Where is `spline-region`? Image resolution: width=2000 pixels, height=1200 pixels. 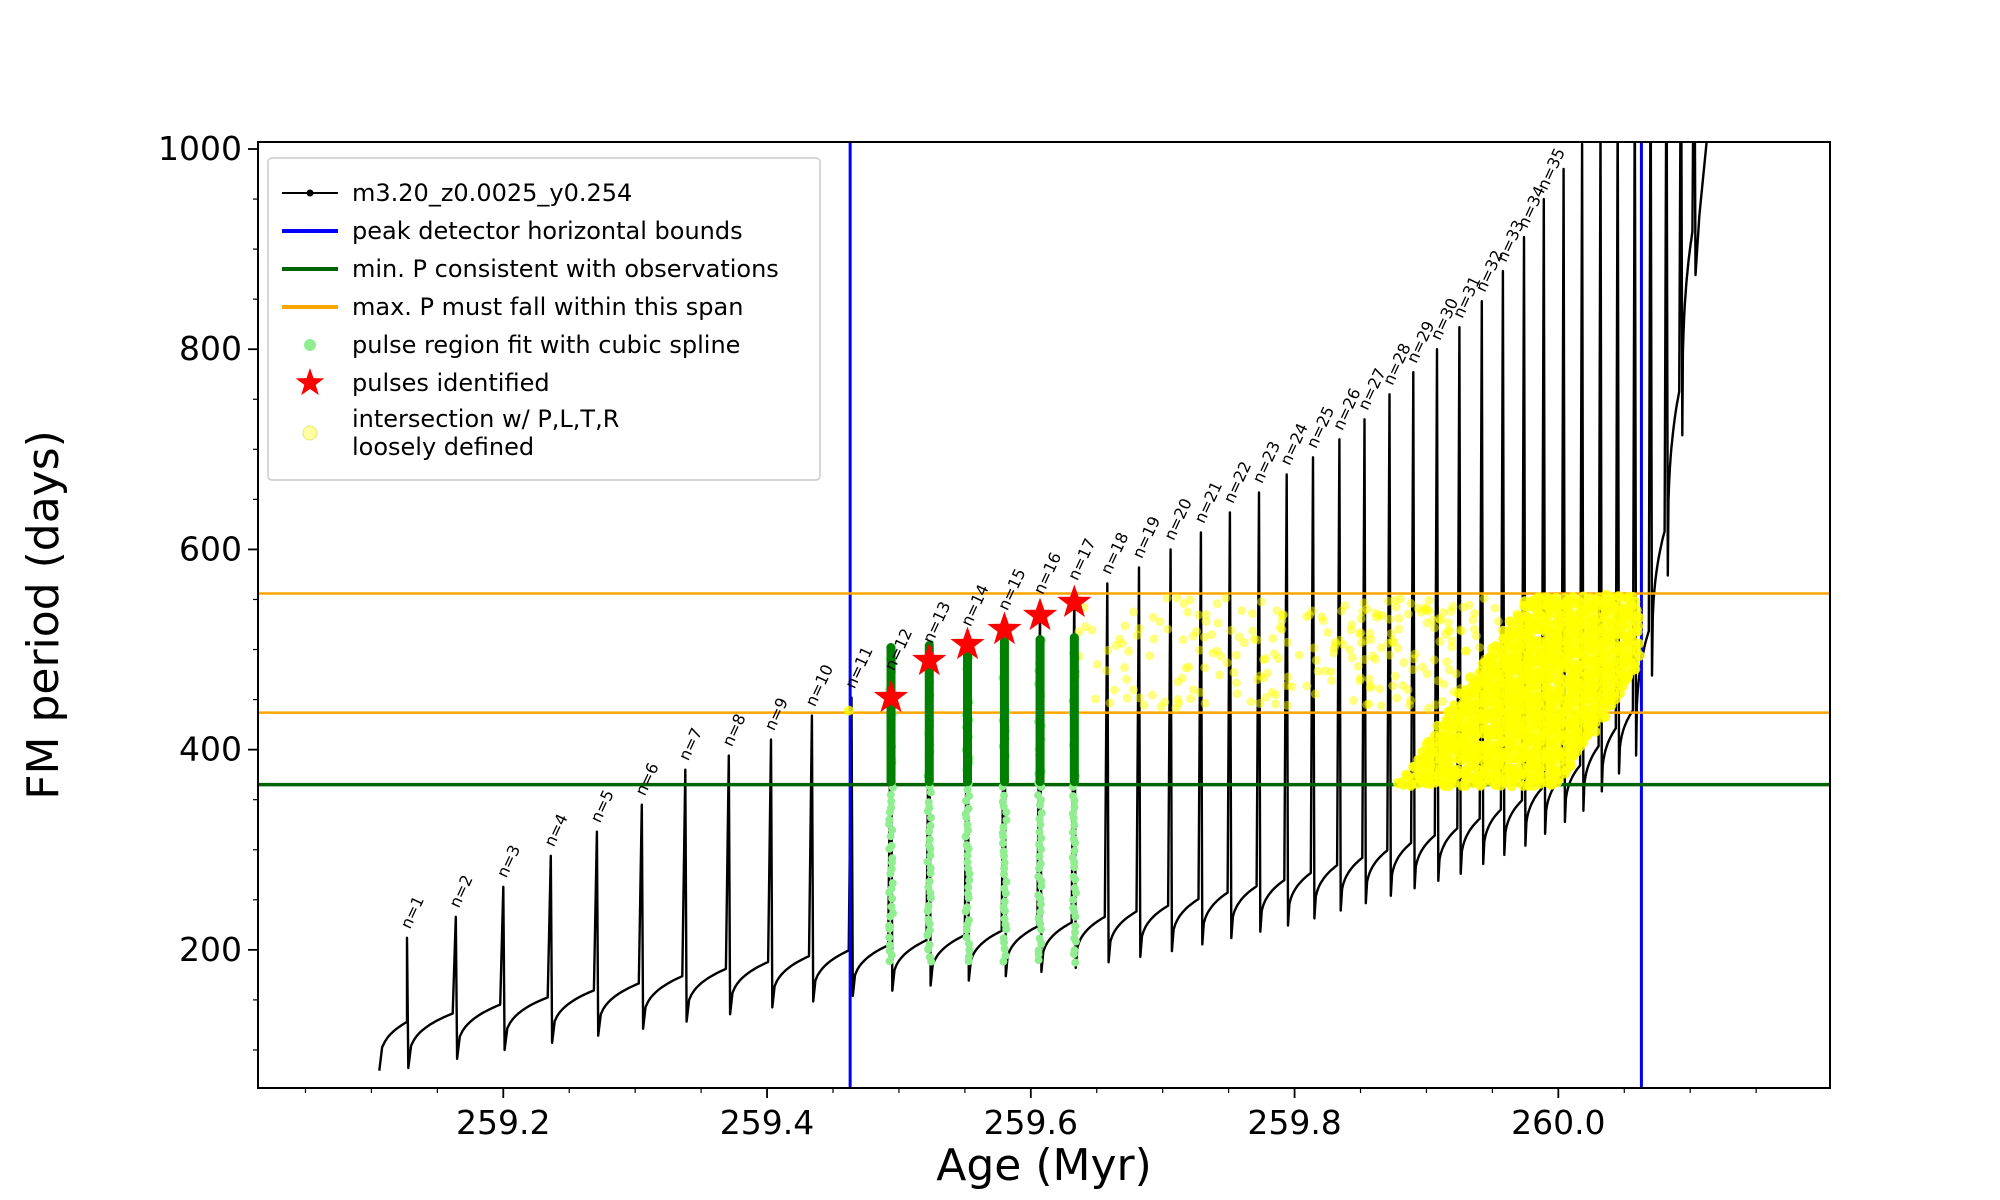
spline-region is located at coordinates (983, 800).